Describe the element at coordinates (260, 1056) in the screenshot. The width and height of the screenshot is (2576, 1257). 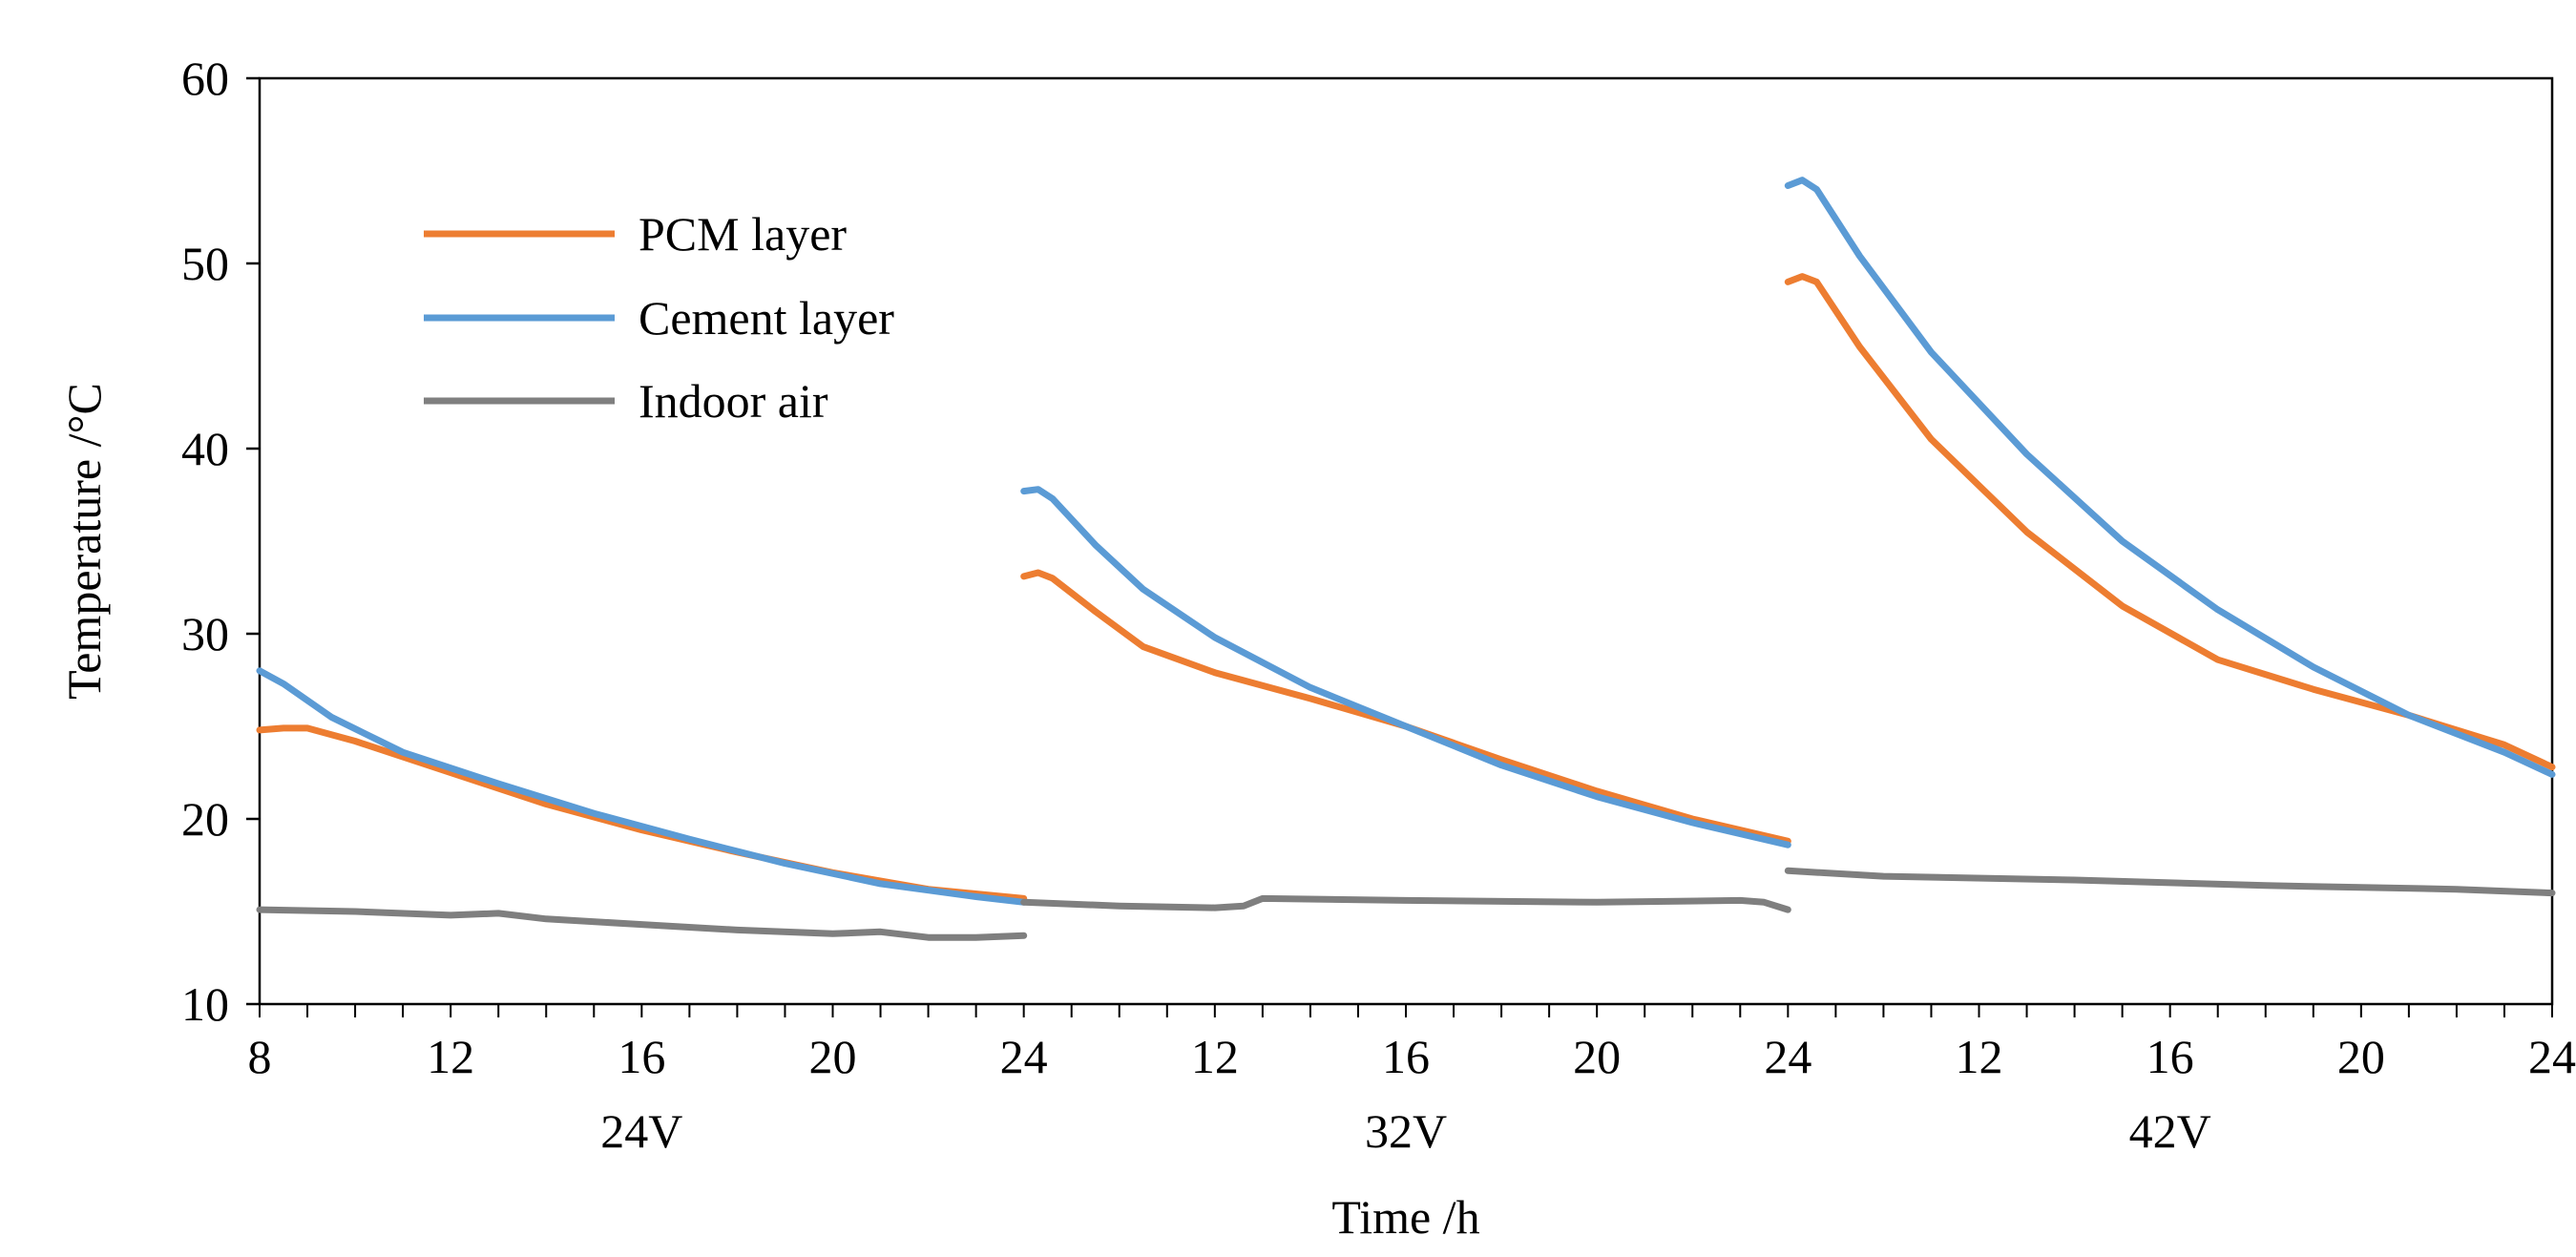
I see `x-tick-label: 8` at that location.